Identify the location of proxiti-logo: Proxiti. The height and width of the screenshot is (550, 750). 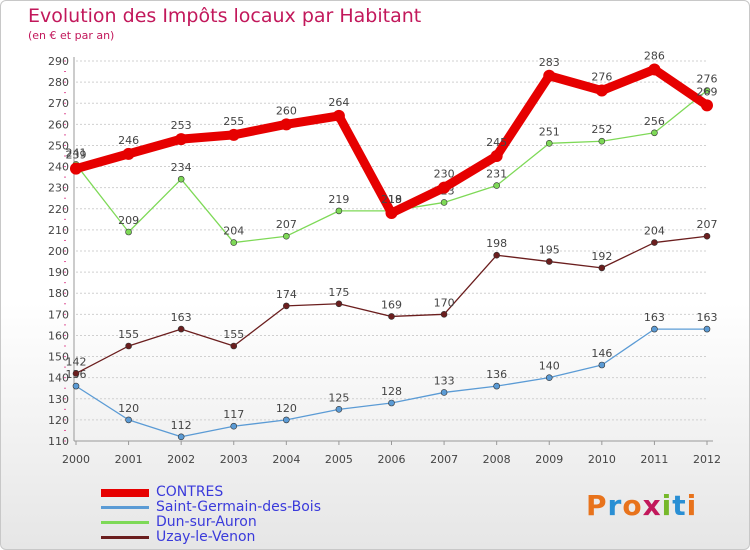
(641, 505).